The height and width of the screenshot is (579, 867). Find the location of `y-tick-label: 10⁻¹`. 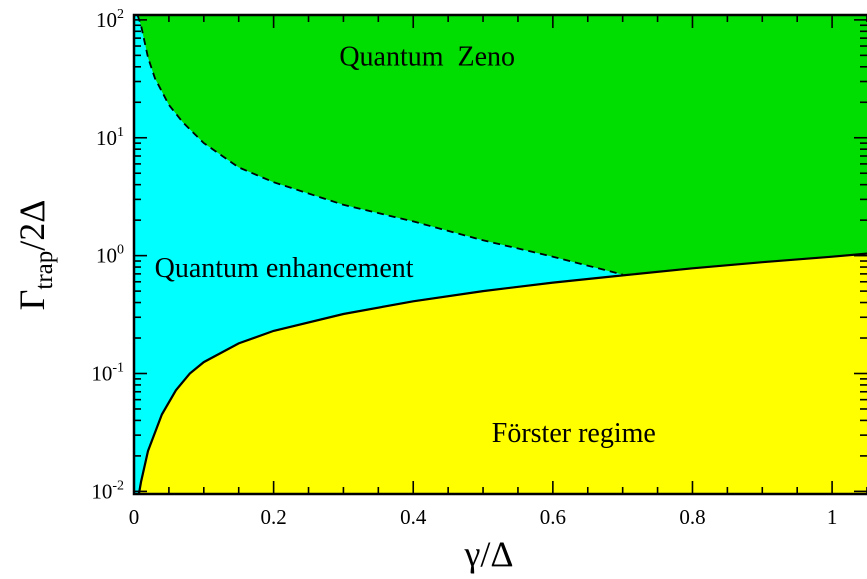

y-tick-label: 10⁻¹ is located at coordinates (107, 373).